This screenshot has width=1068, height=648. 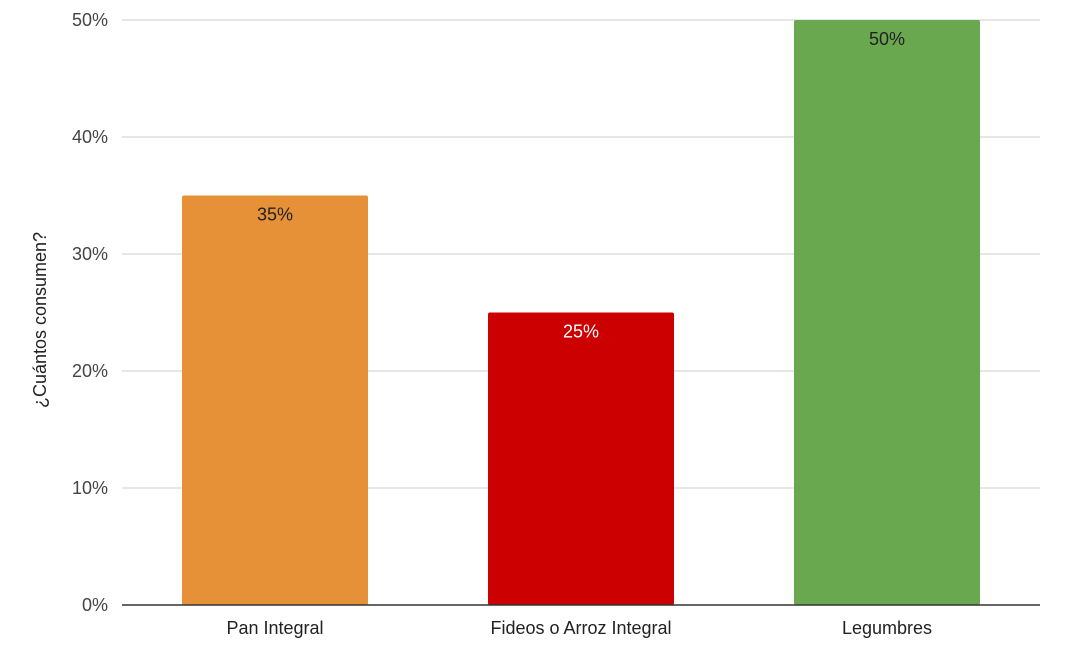 What do you see at coordinates (887, 39) in the screenshot?
I see `bar-value-label: 50%` at bounding box center [887, 39].